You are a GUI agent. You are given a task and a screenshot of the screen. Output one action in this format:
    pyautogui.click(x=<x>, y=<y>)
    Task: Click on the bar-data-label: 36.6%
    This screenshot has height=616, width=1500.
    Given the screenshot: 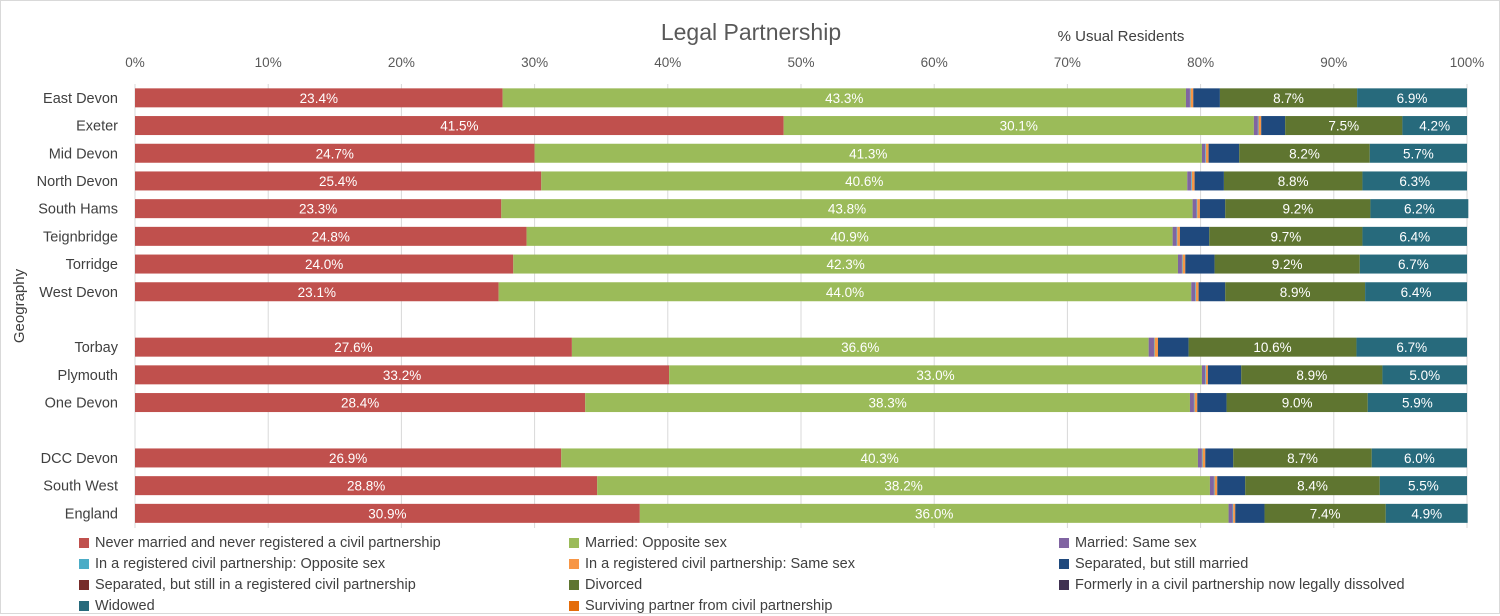 What is the action you would take?
    pyautogui.click(x=860, y=347)
    